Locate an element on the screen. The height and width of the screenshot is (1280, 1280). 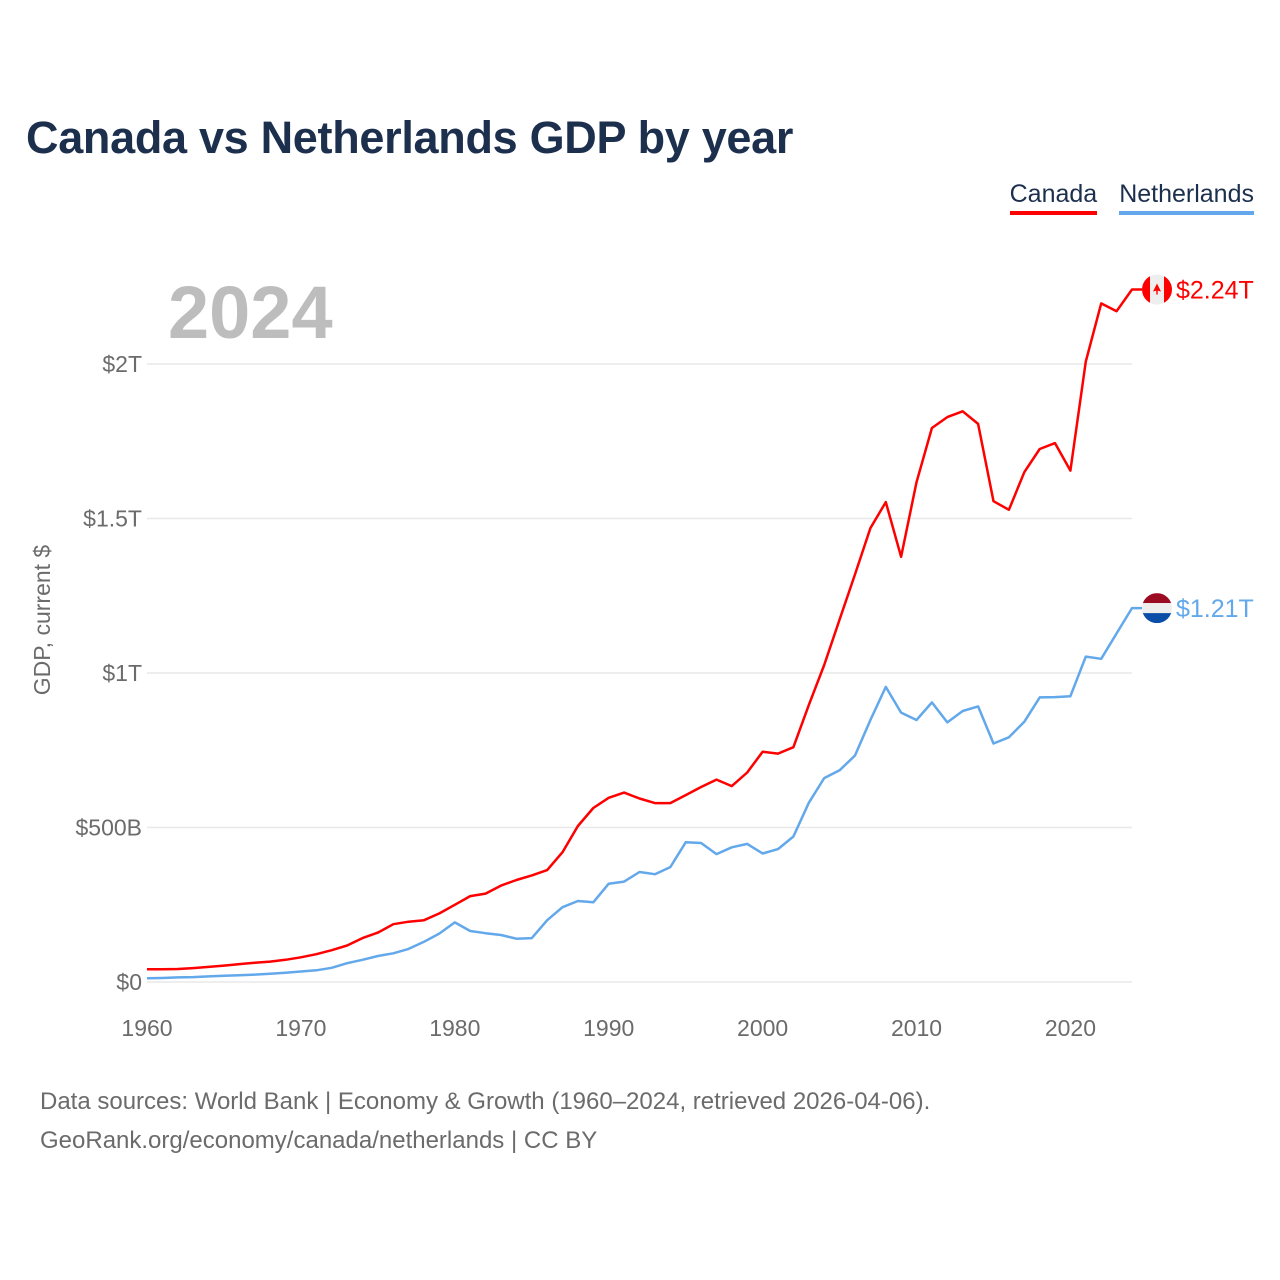
flag-canada-icon is located at coordinates (1157, 289).